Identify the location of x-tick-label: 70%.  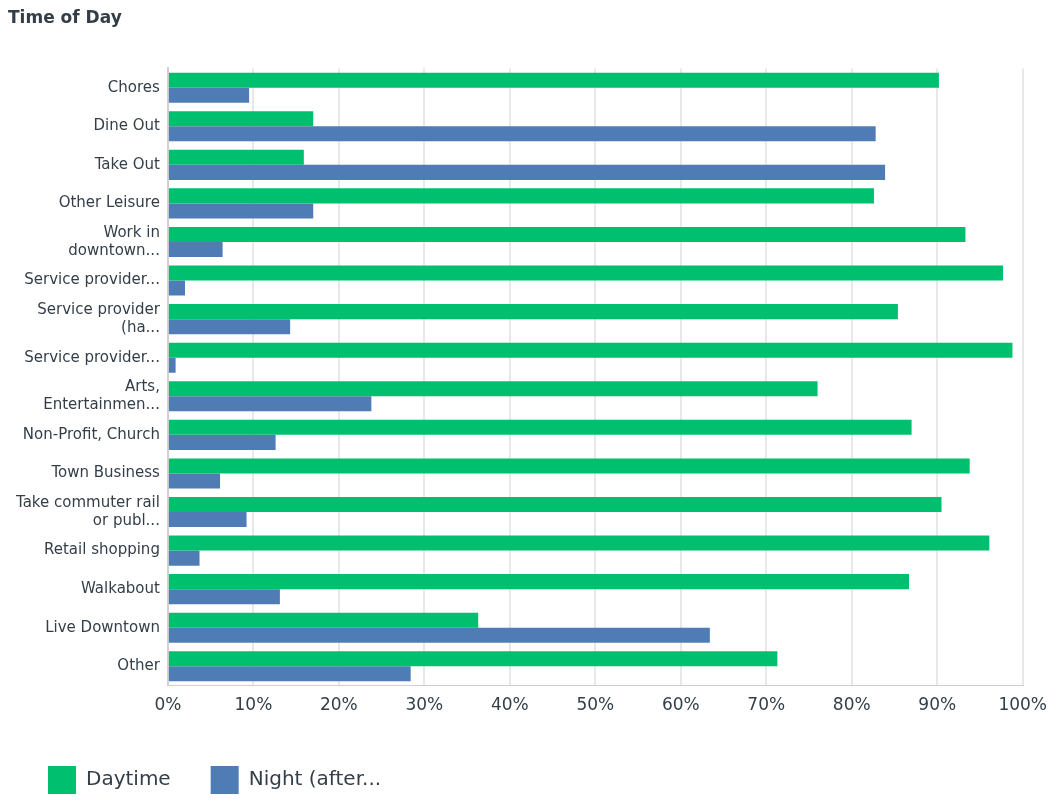
(766, 704).